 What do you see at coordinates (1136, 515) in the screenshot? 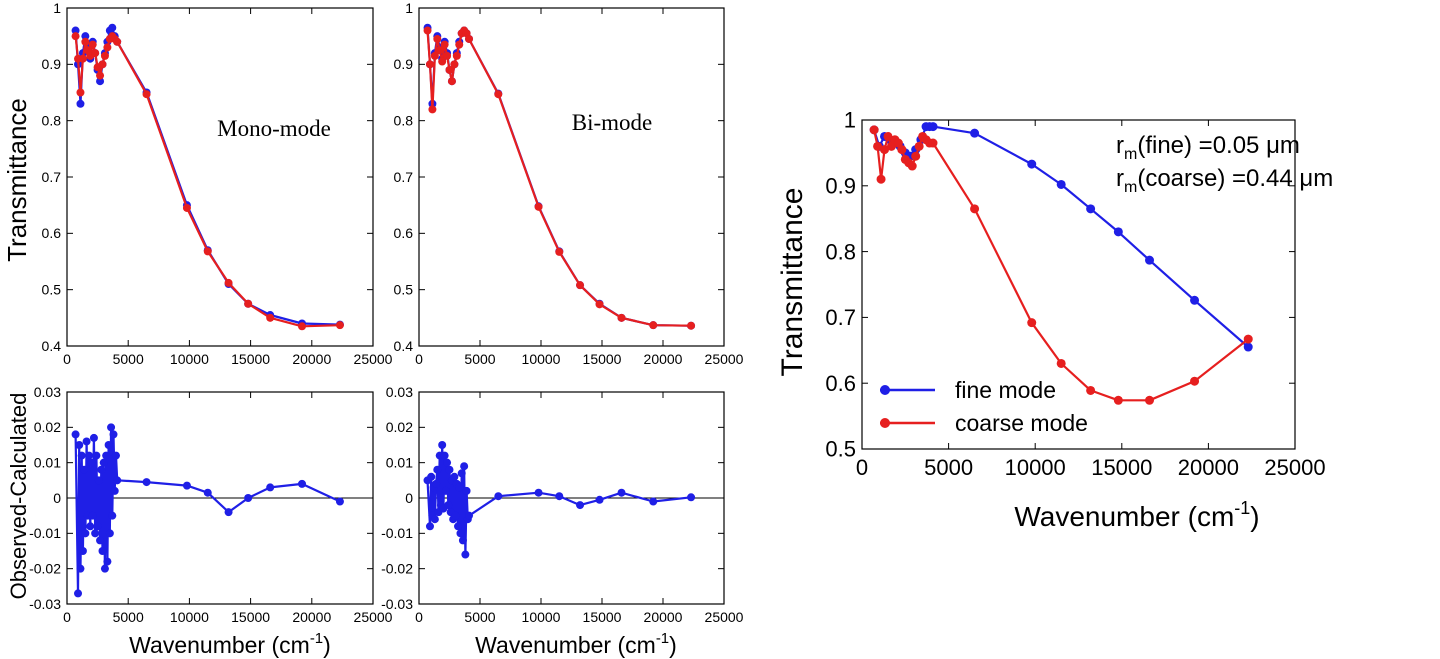
I see `x-axis-label-modes: Wavenumber (cm-1)` at bounding box center [1136, 515].